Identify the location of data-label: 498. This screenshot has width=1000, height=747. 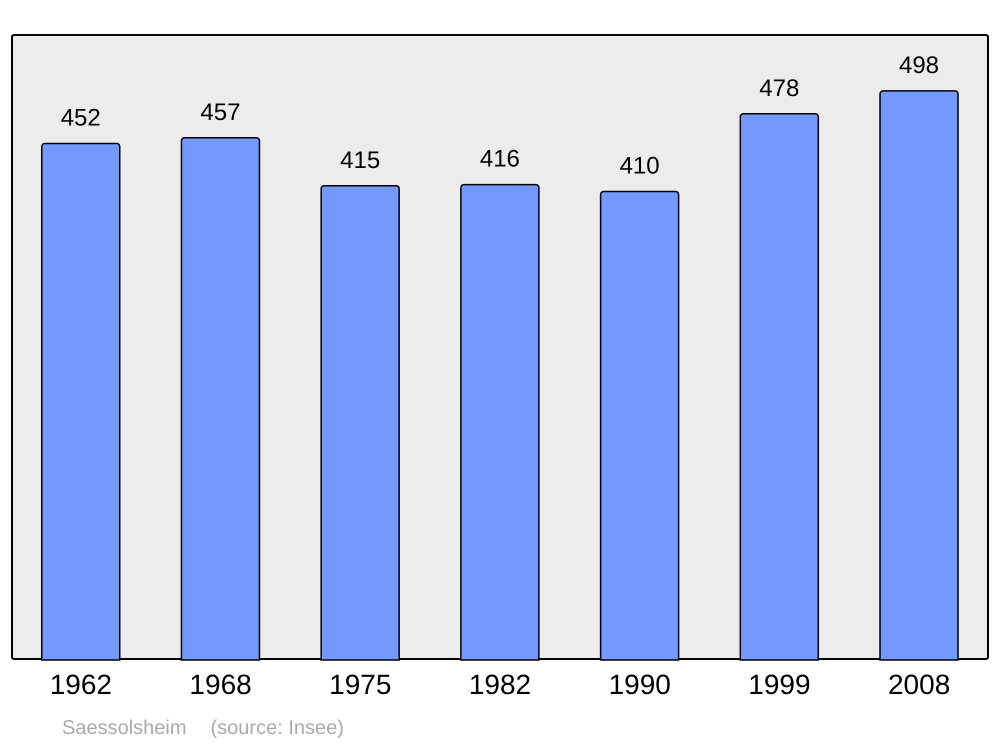
(919, 65).